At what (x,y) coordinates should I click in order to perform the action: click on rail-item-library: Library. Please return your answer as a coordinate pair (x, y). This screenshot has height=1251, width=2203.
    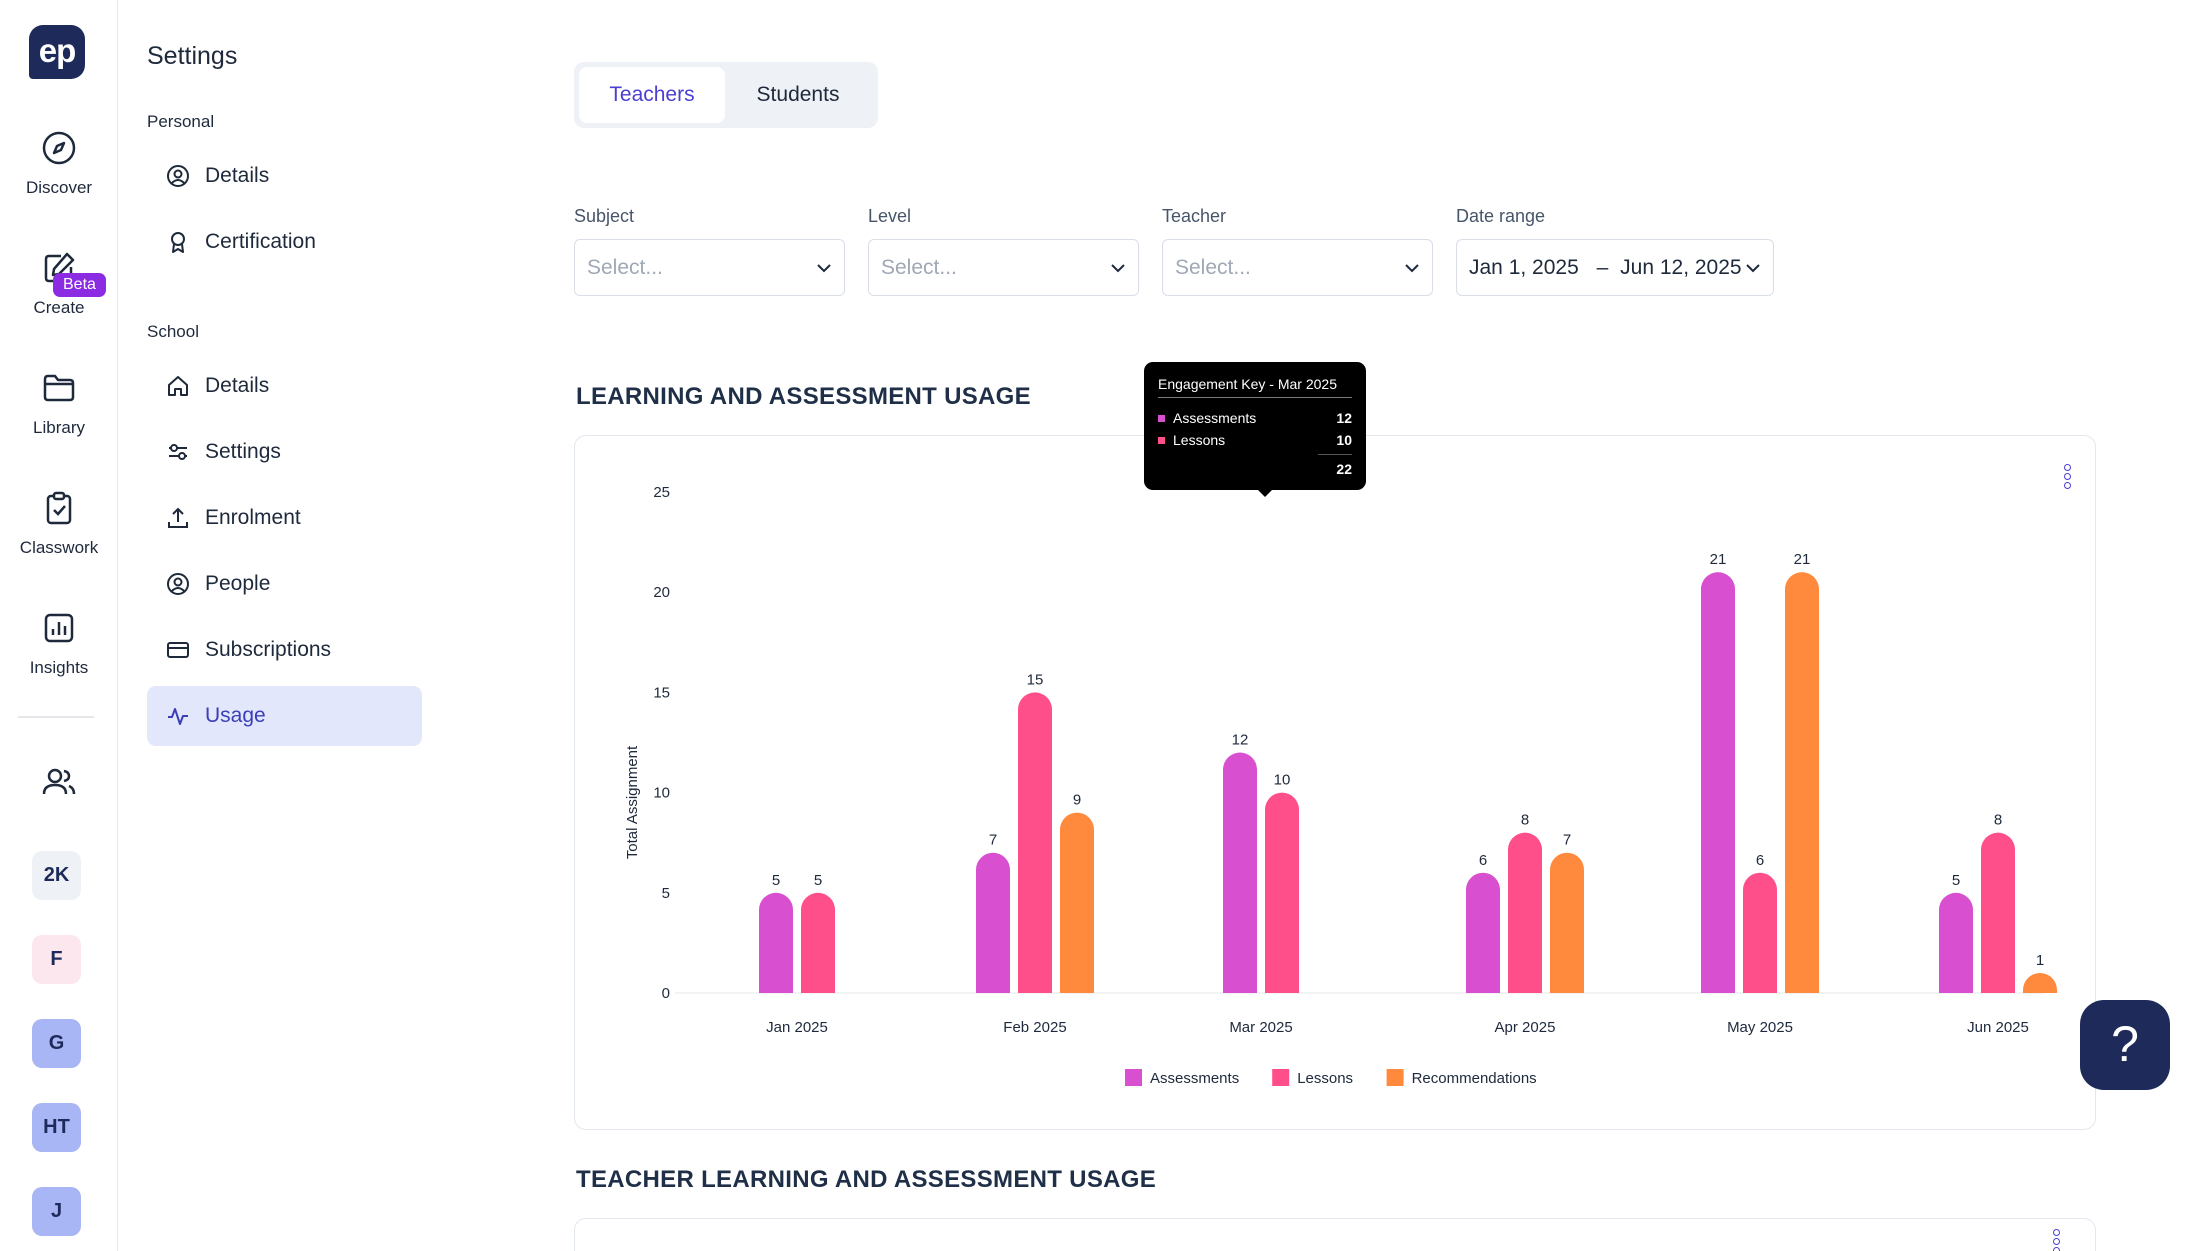
    Looking at the image, I should click on (59, 403).